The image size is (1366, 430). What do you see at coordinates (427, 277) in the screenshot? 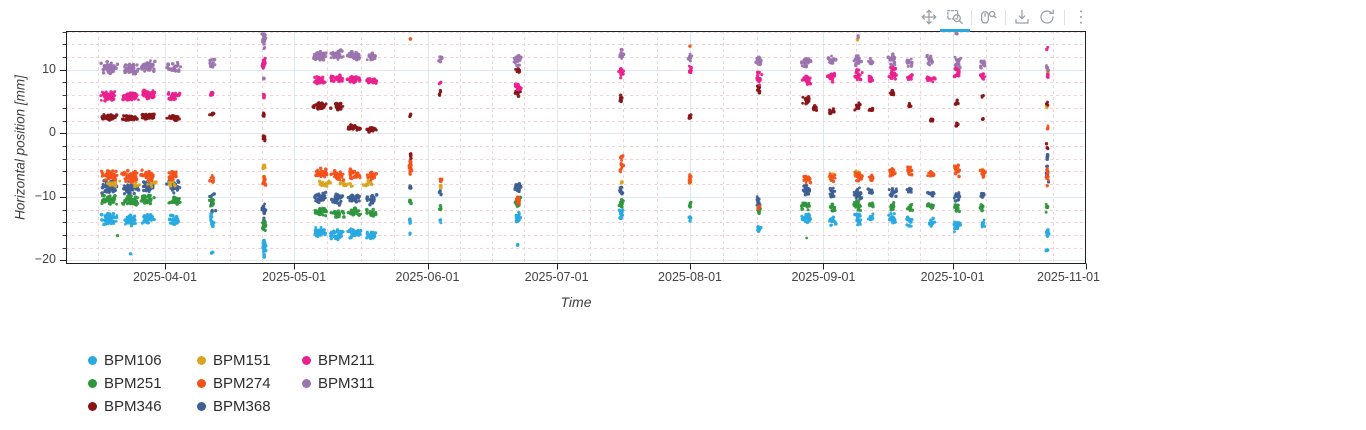
I see `x-tick-label: 2025-06-01` at bounding box center [427, 277].